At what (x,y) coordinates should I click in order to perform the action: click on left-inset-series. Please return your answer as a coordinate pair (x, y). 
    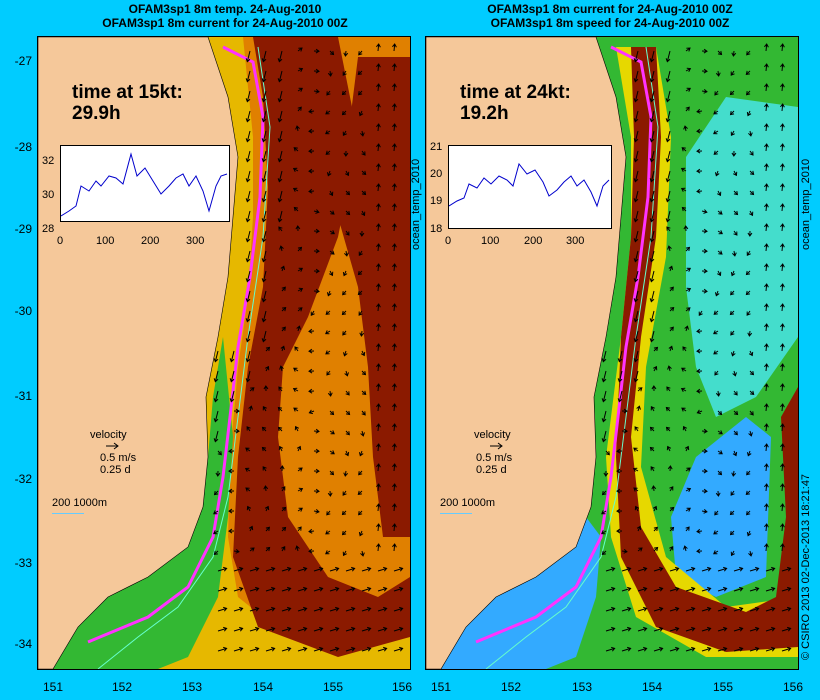
    Looking at the image, I should click on (144, 184).